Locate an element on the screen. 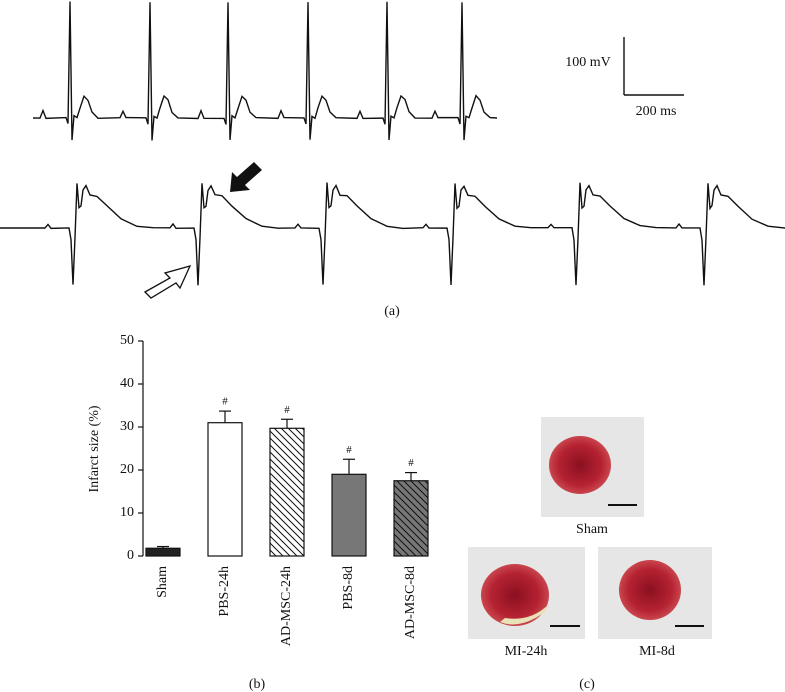 This screenshot has height=692, width=785. x-tick-label: AD-MSC-8d is located at coordinates (410, 602).